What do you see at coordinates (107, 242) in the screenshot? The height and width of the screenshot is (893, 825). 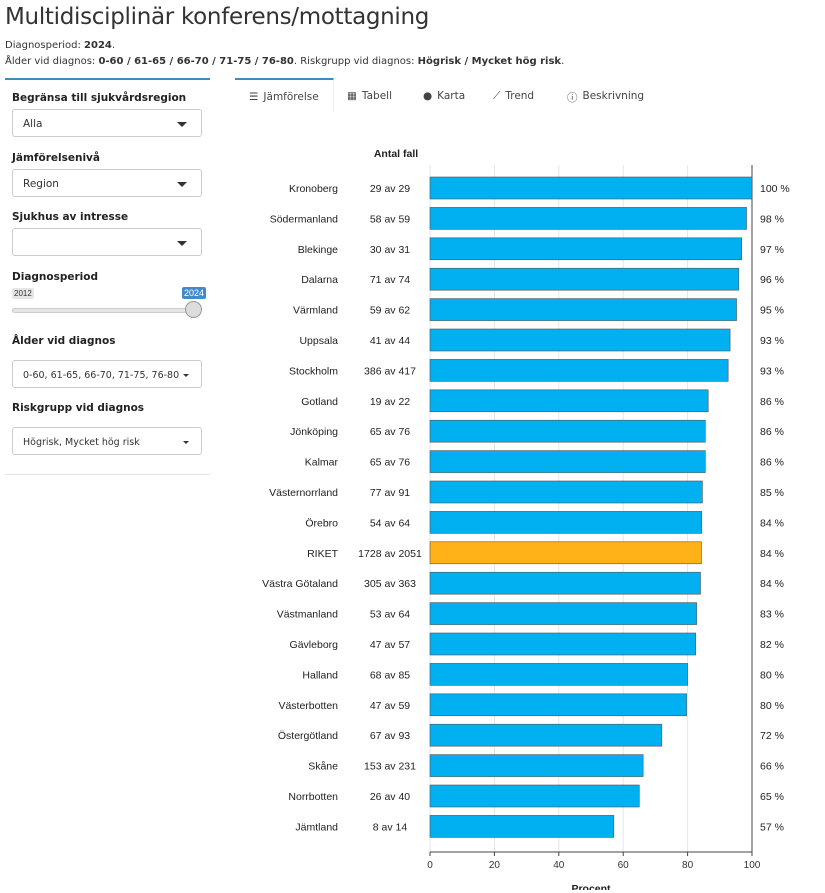 I see `hospital-select` at bounding box center [107, 242].